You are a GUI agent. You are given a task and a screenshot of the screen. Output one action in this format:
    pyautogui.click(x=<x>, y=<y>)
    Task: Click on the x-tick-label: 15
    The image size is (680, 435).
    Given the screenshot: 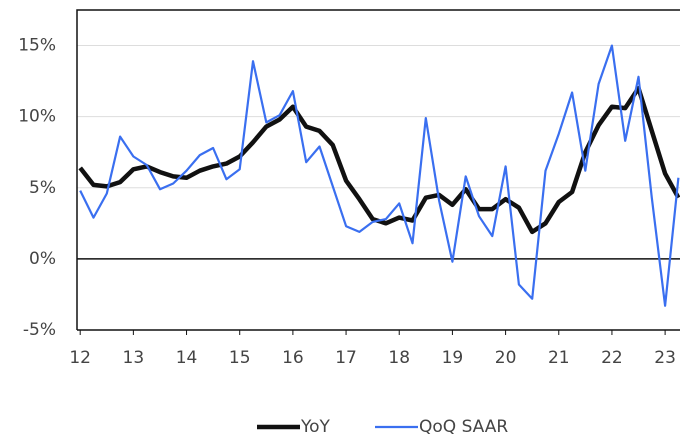 What is the action you would take?
    pyautogui.click(x=240, y=358)
    